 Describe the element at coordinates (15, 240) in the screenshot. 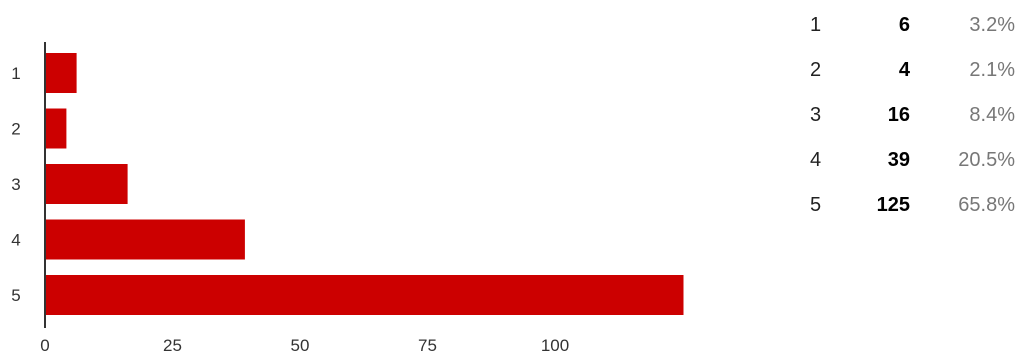

I see `category-label: 4` at that location.